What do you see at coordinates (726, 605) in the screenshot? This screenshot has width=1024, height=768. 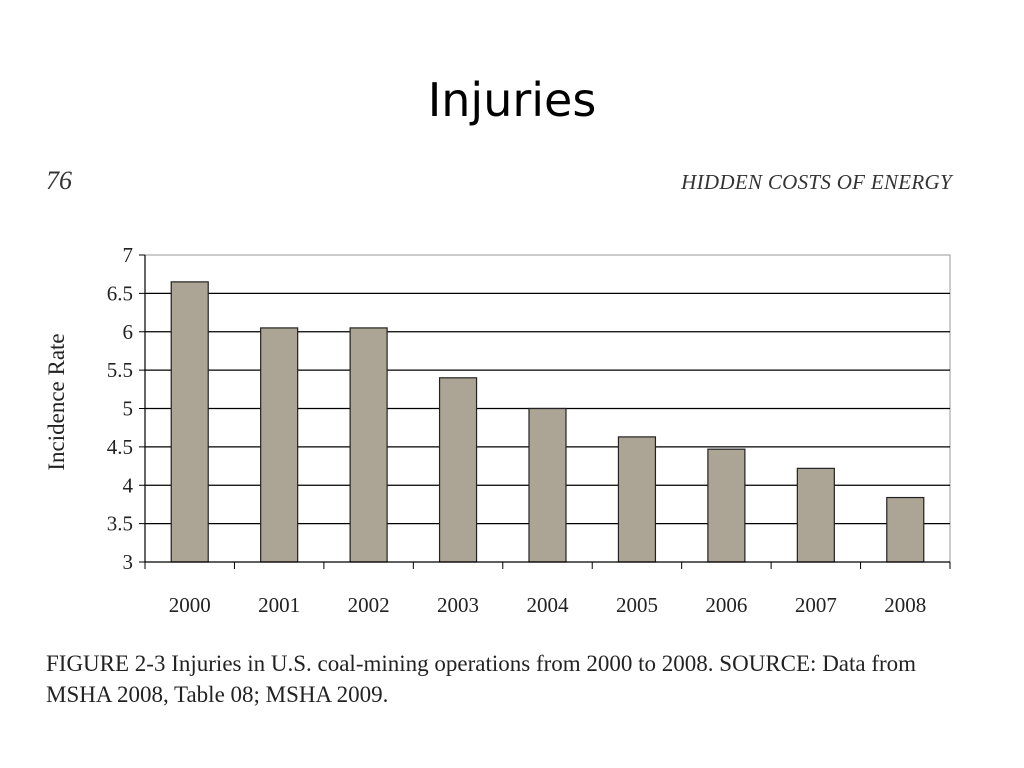 I see `x-tick-label: 2006` at bounding box center [726, 605].